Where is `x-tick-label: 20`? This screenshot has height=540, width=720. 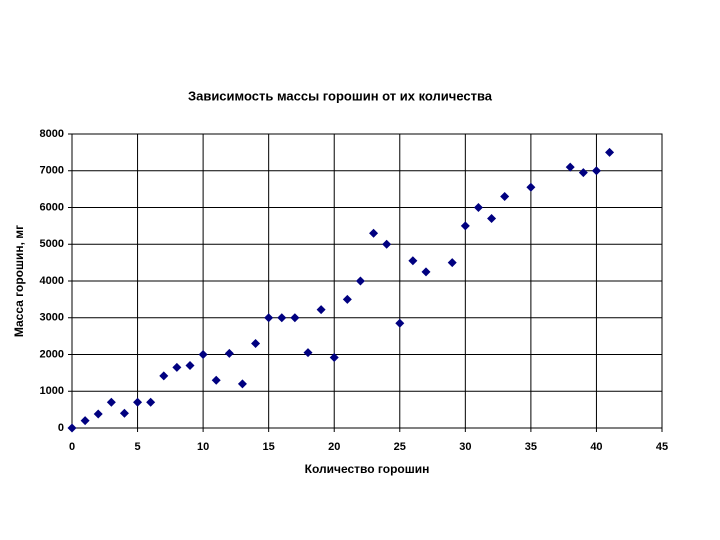 x-tick-label: 20 is located at coordinates (334, 447).